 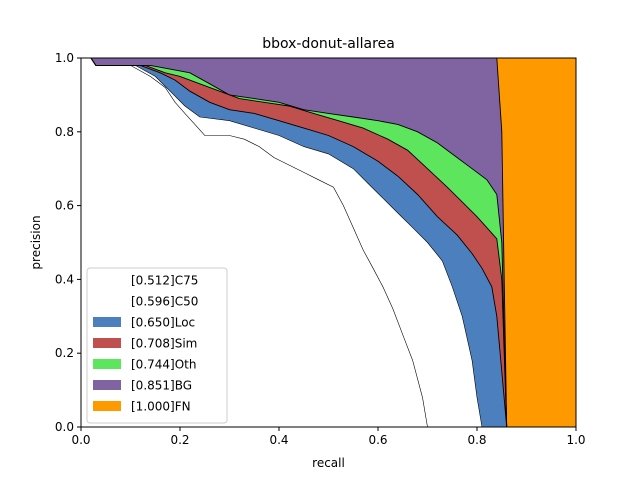 What do you see at coordinates (64, 206) in the screenshot?
I see `y-tick-label: 0.6` at bounding box center [64, 206].